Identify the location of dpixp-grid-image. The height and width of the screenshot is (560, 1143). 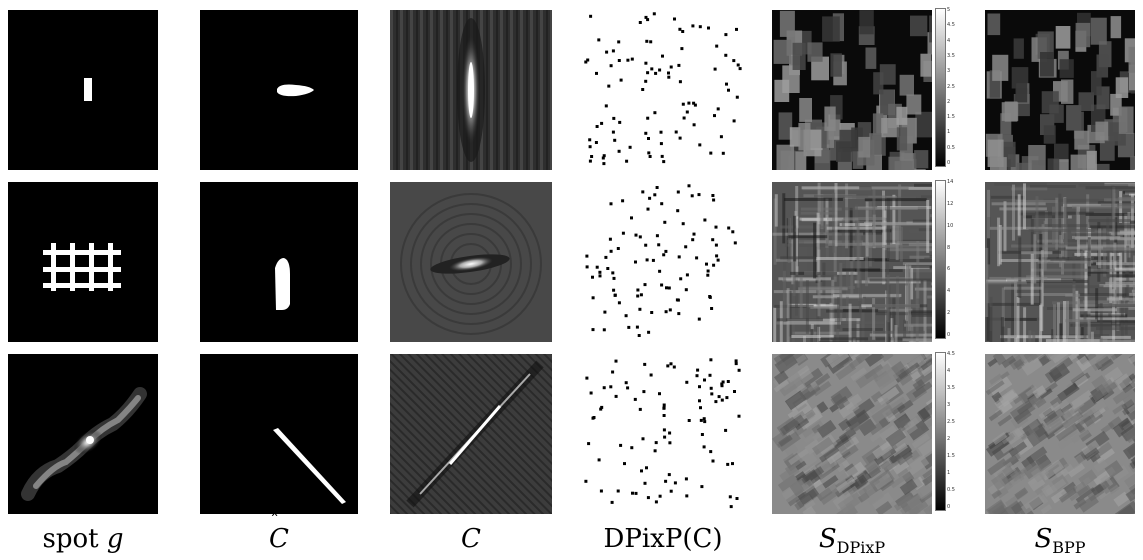
(662, 261).